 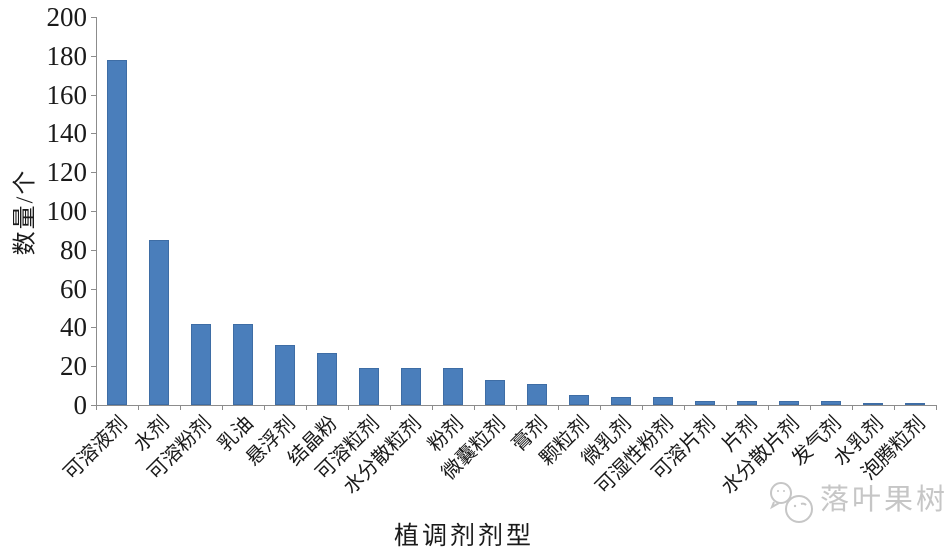 What do you see at coordinates (67, 133) in the screenshot?
I see `y-tick-label: 140` at bounding box center [67, 133].